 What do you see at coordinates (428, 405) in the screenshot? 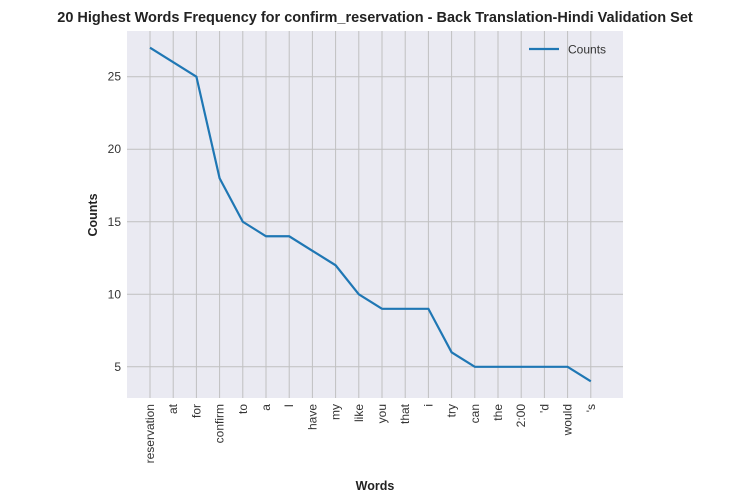
I see `x-tick-label: i` at bounding box center [428, 405].